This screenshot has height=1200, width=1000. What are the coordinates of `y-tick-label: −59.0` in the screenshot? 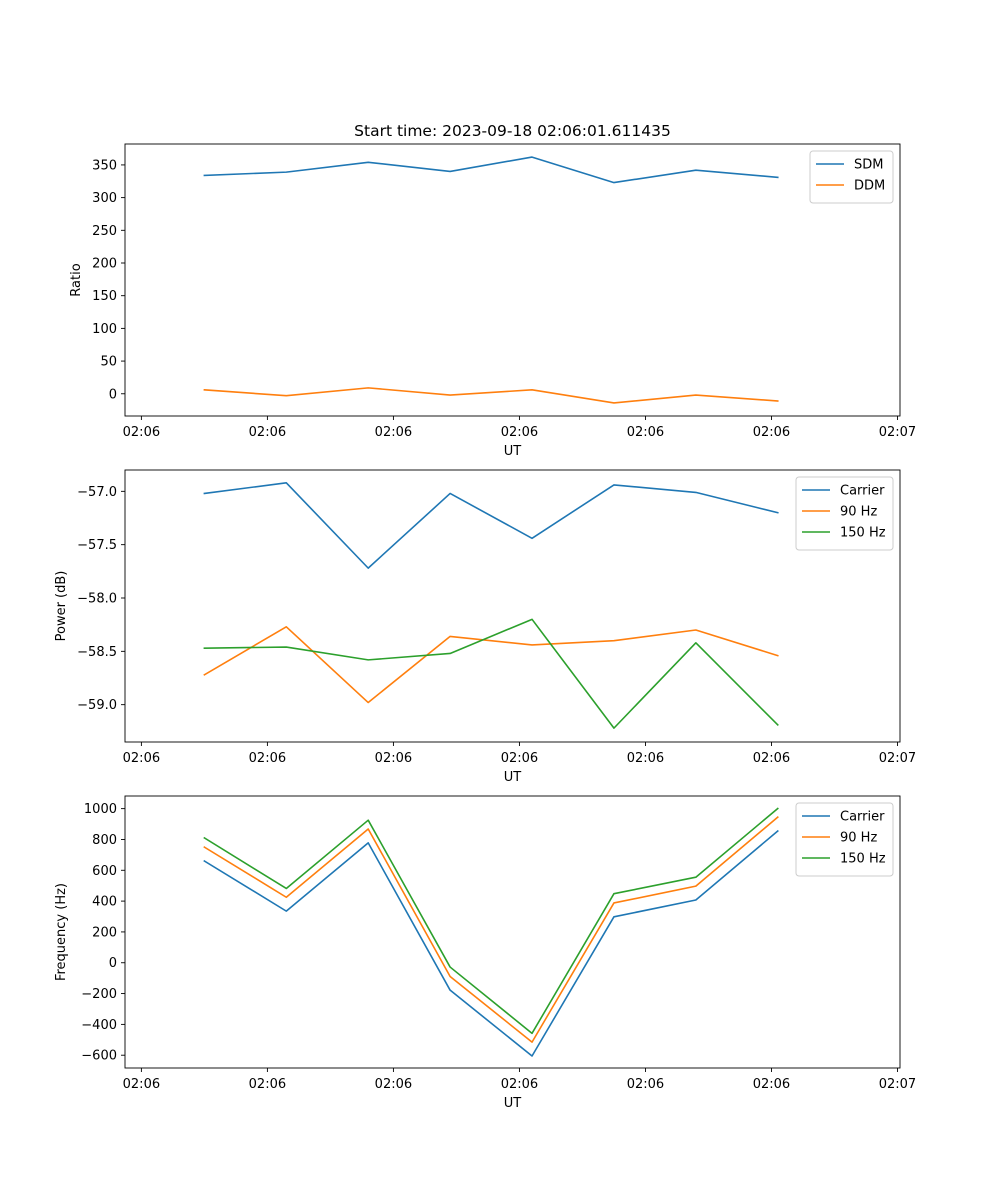 It's located at (97, 705).